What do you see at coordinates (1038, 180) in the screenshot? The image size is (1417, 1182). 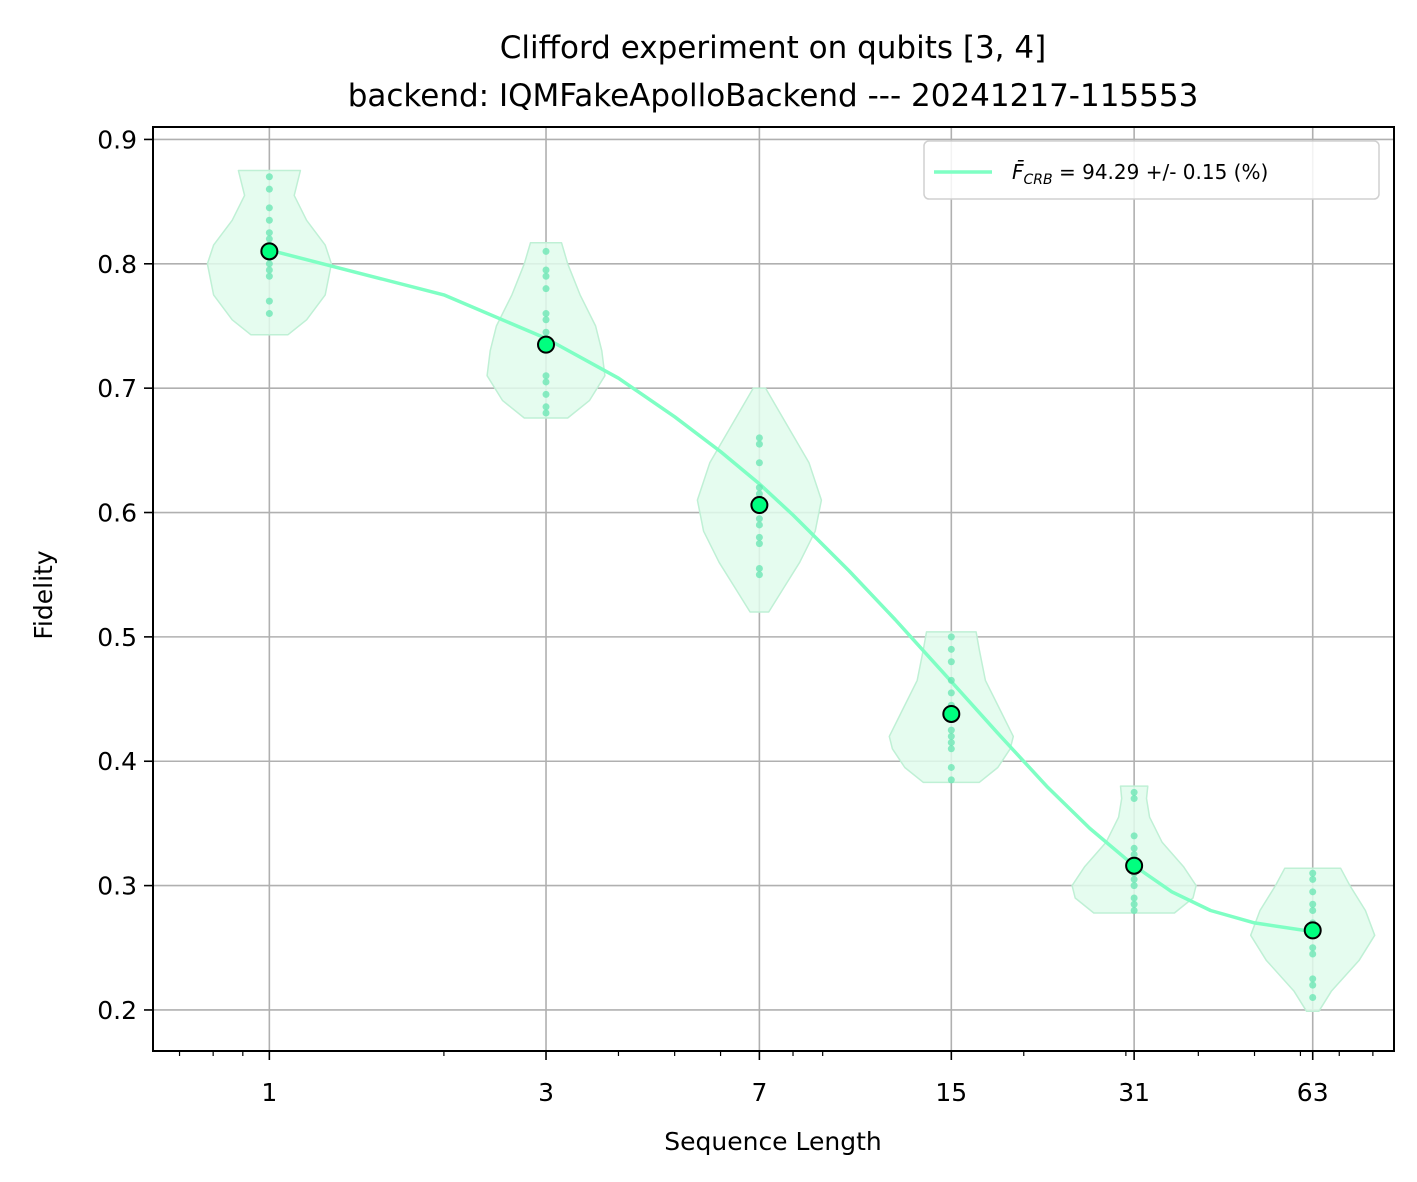 I see `legend-label-subscript: CRB` at bounding box center [1038, 180].